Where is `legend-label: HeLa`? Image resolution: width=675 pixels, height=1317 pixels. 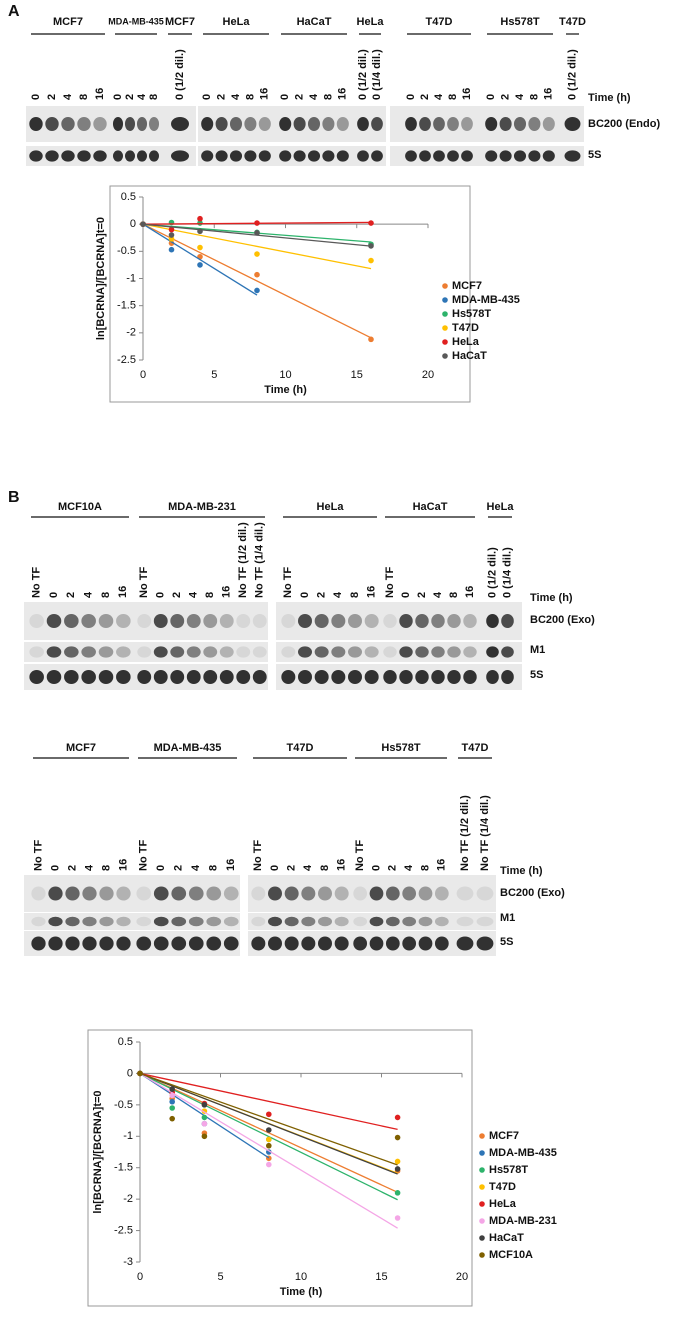
legend-label: HeLa is located at coordinates (466, 342).